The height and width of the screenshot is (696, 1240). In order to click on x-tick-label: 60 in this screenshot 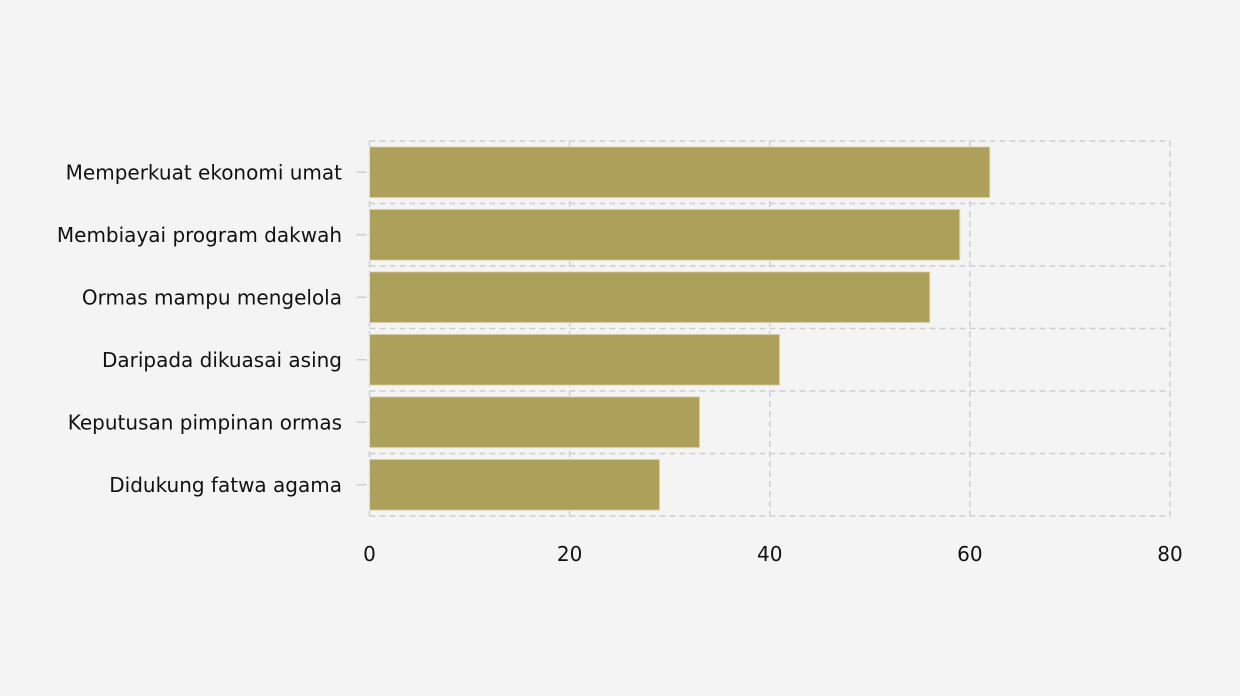, I will do `click(969, 554)`.